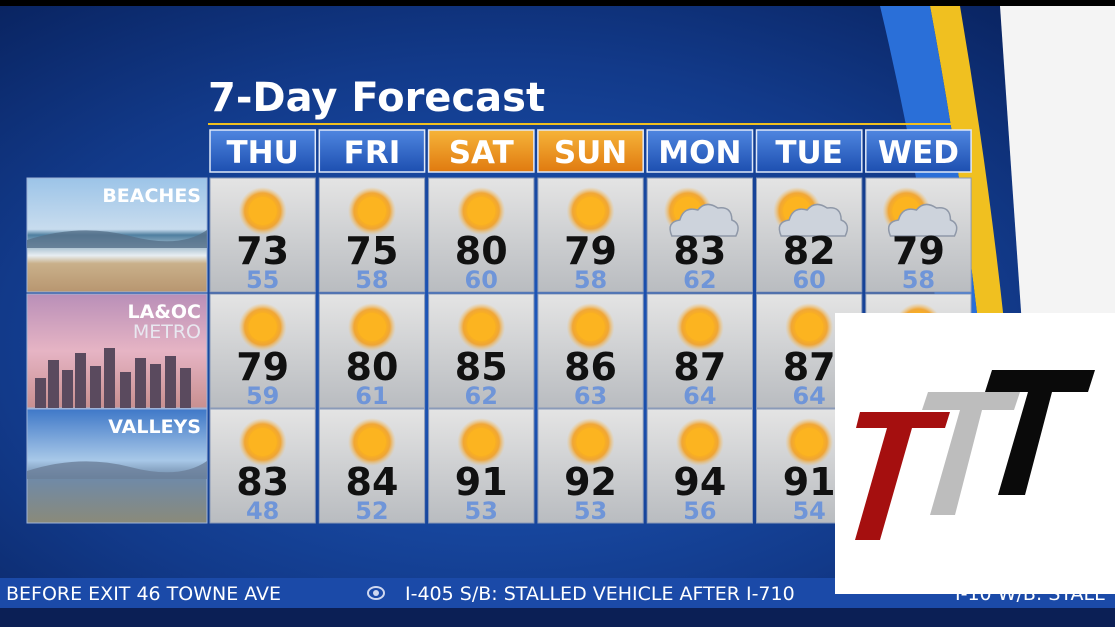 Image resolution: width=1115 pixels, height=627 pixels. What do you see at coordinates (262, 396) in the screenshot?
I see `low-temp: 59` at bounding box center [262, 396].